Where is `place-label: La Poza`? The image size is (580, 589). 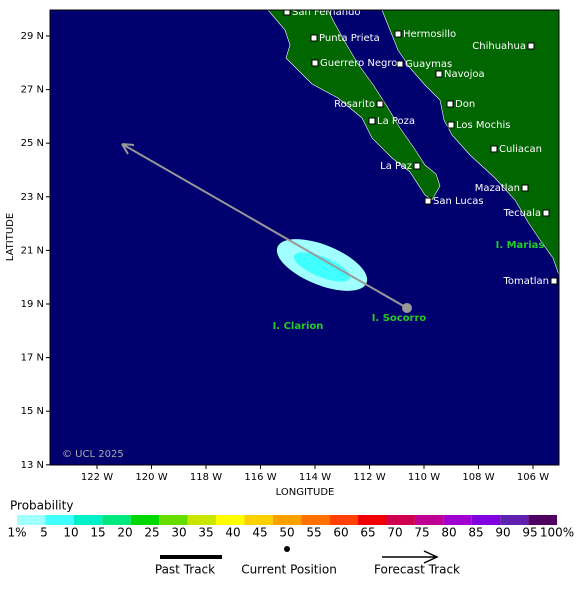 place-label: La Poza is located at coordinates (396, 121).